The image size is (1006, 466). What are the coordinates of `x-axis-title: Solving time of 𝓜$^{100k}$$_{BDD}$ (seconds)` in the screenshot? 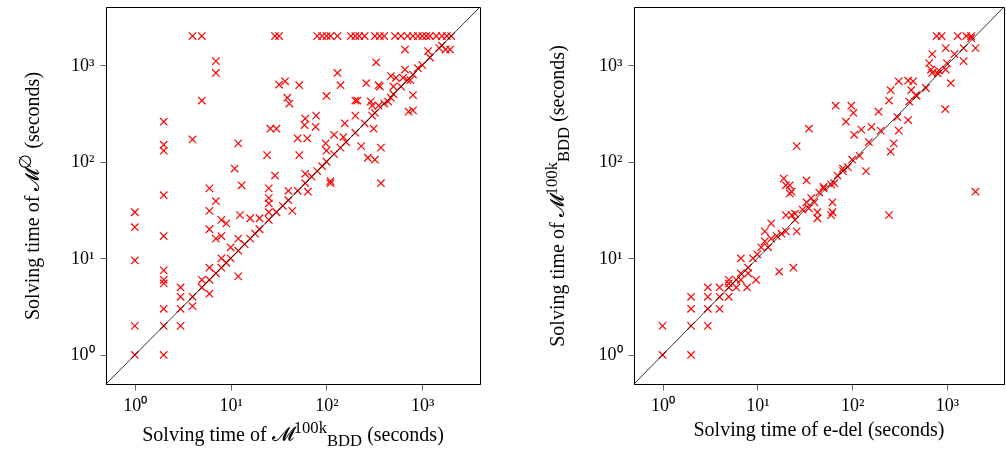 It's located at (293, 434).